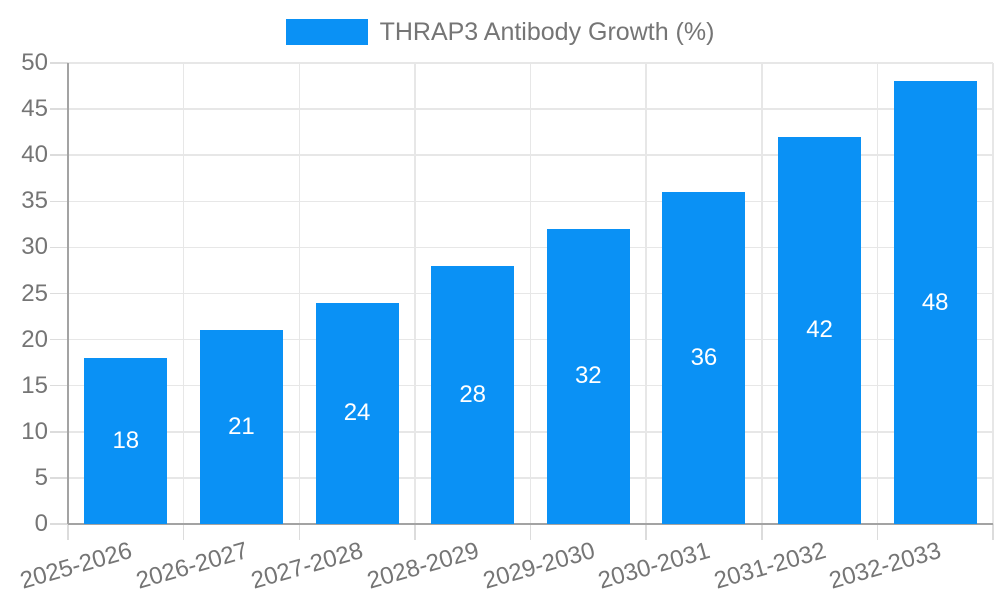 The image size is (1000, 600). I want to click on x-tick-label: 2025-2026, so click(76, 566).